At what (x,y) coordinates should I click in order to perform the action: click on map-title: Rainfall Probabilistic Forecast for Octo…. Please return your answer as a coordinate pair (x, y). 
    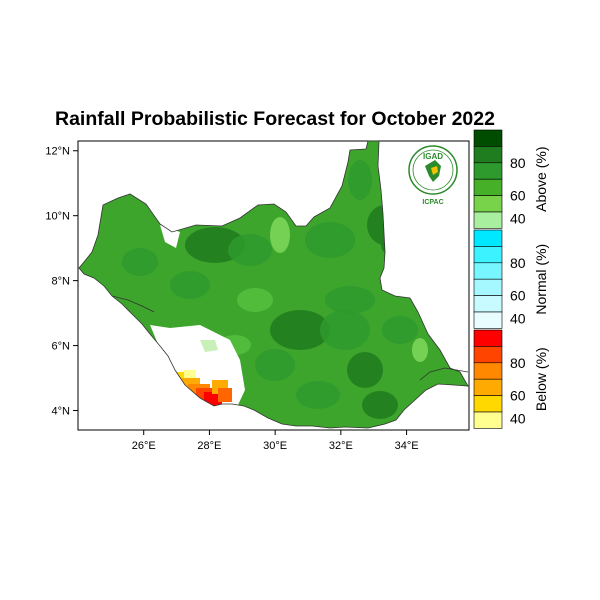
    Looking at the image, I should click on (275, 119).